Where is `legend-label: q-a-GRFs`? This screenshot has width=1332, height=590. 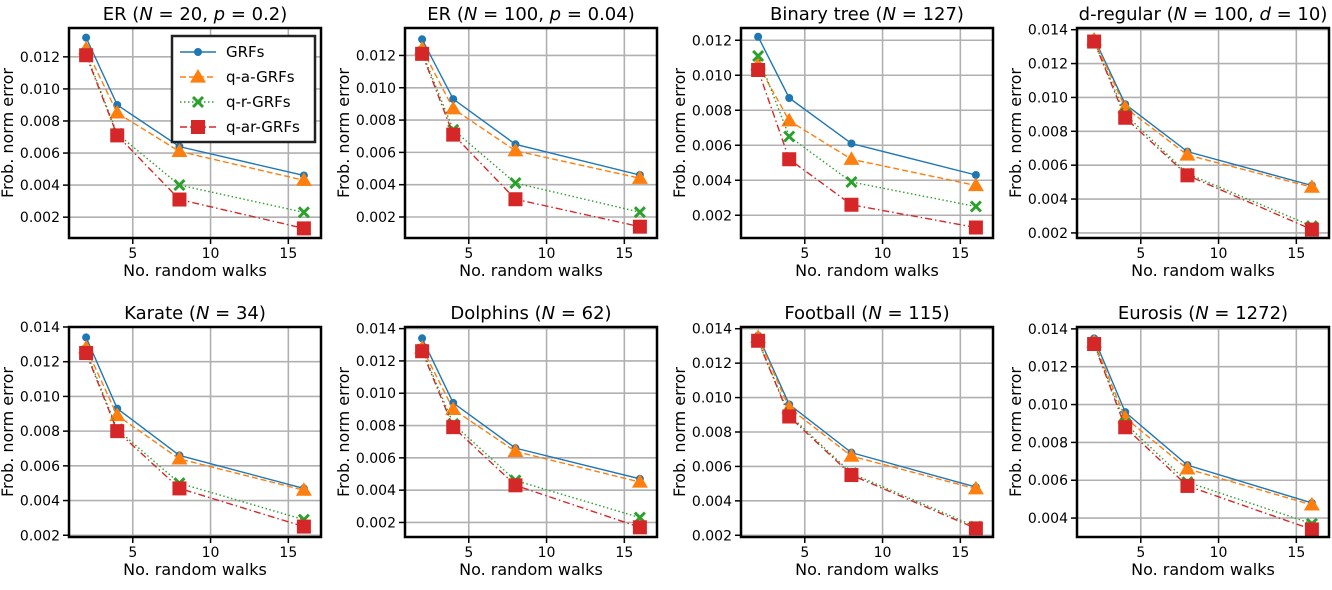 legend-label: q-a-GRFs is located at coordinates (260, 77).